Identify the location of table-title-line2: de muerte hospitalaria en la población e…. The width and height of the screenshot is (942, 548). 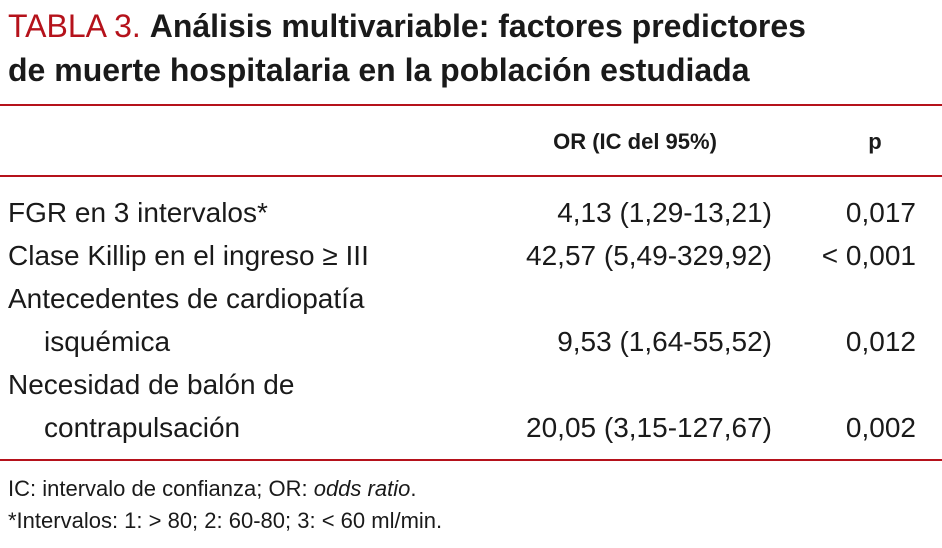
(379, 70).